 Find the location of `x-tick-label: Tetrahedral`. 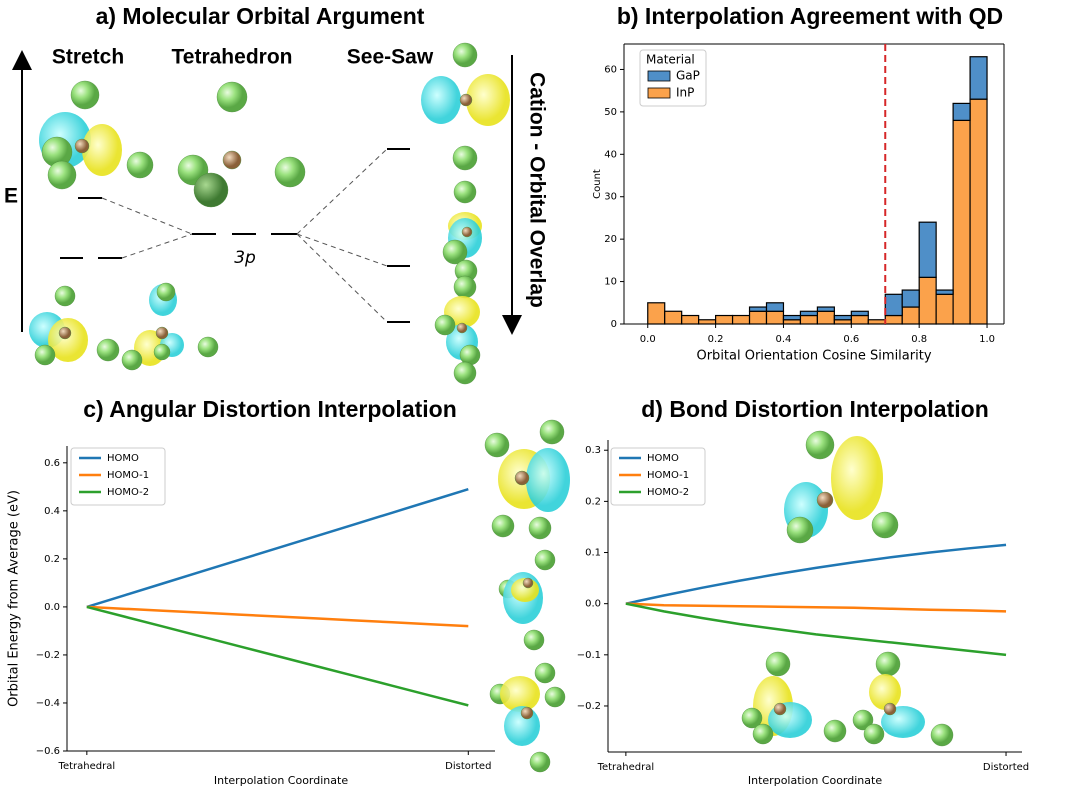

x-tick-label: Tetrahedral is located at coordinates (87, 766).